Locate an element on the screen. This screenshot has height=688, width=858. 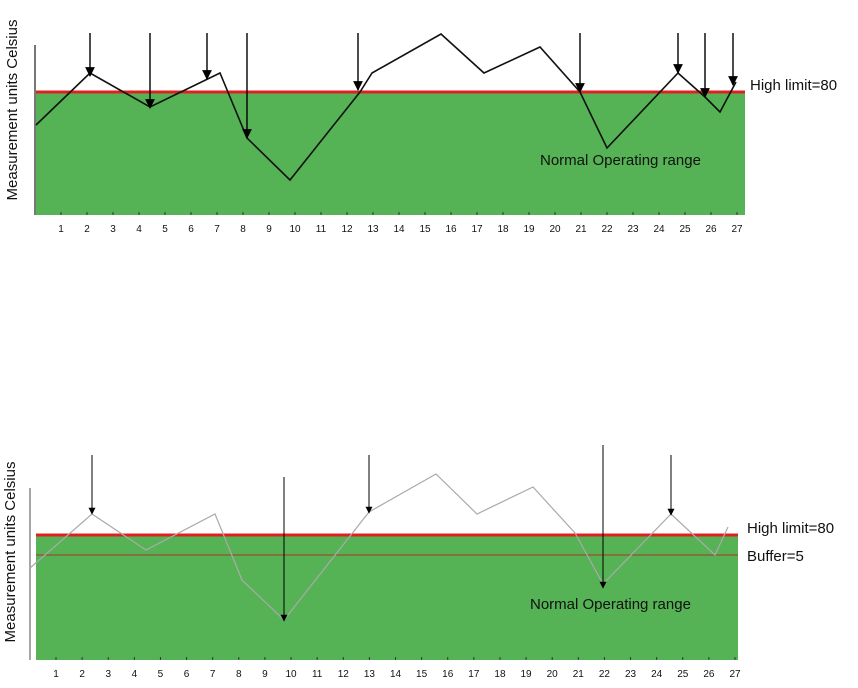
buffer-label: Buffer=5 is located at coordinates (775, 556).